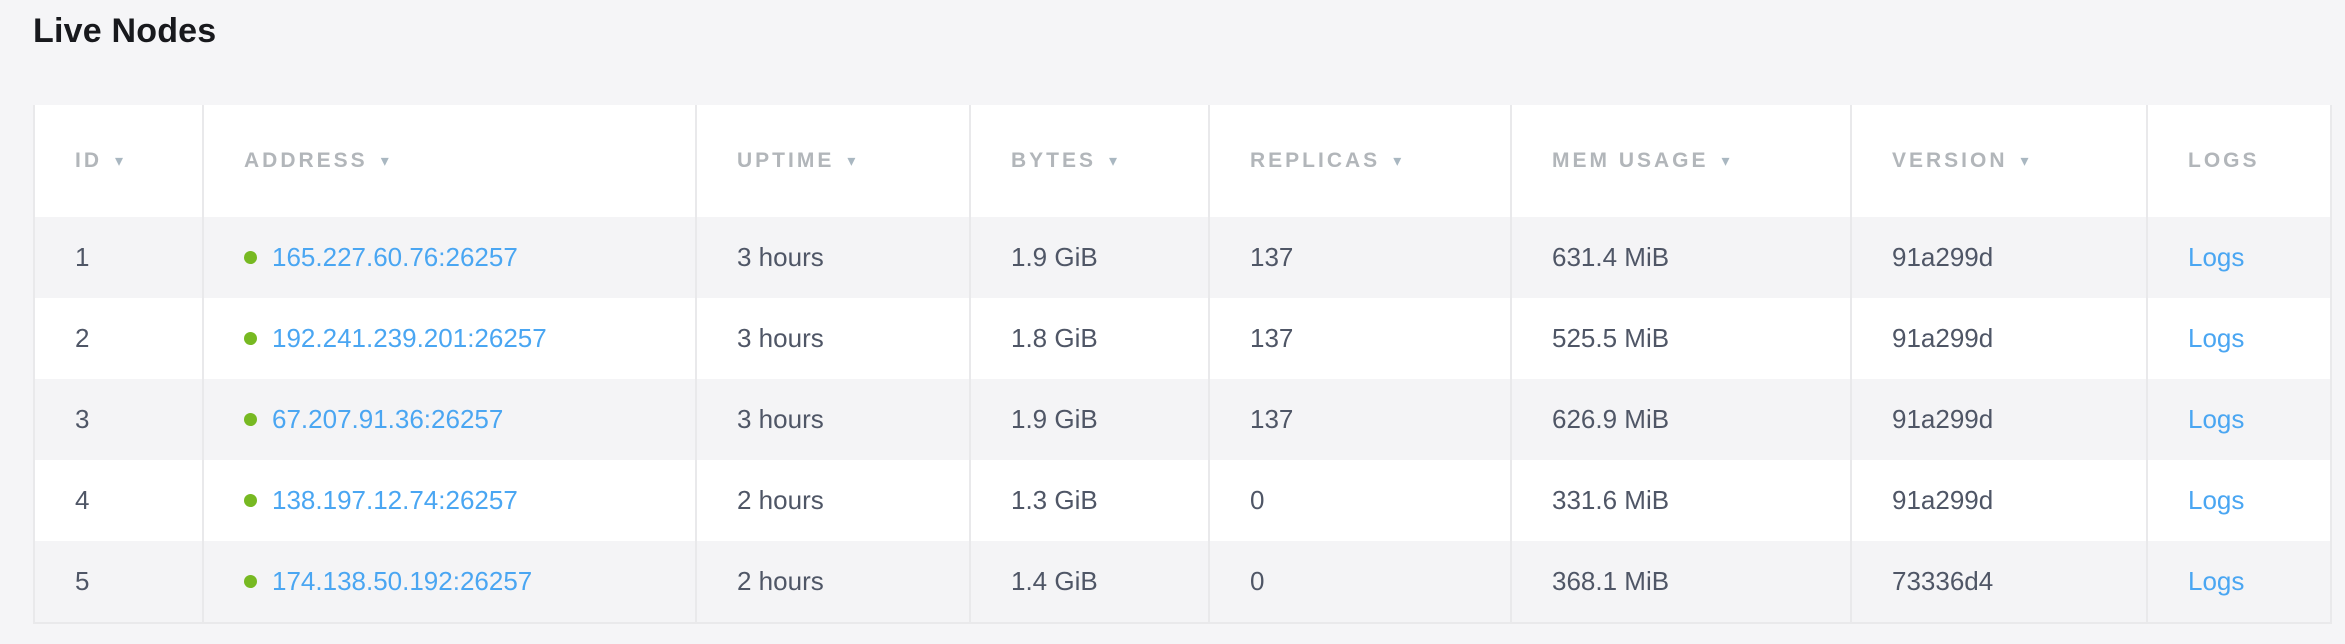 The image size is (2345, 644). I want to click on column-header-label: UPTIME, so click(786, 160).